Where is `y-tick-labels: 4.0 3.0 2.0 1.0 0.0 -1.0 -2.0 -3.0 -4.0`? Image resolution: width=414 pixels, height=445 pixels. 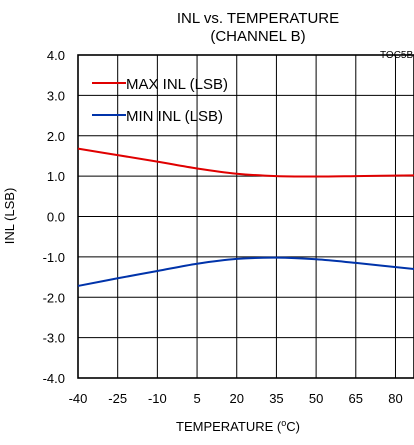
y-tick-labels: 4.0 3.0 2.0 1.0 0.0 -1.0 -2.0 -3.0 -4.0 is located at coordinates (54, 217).